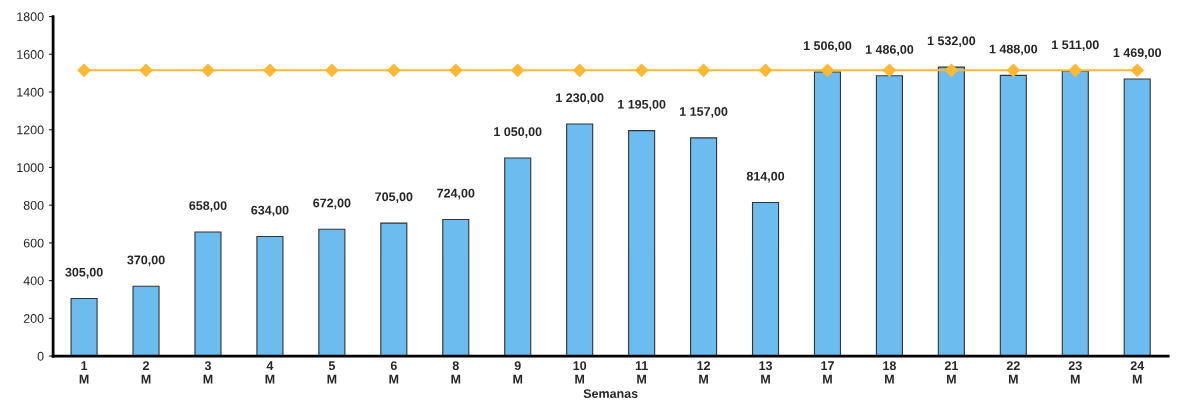  Describe the element at coordinates (1013, 50) in the screenshot. I see `data-label: 1 488,00` at that location.